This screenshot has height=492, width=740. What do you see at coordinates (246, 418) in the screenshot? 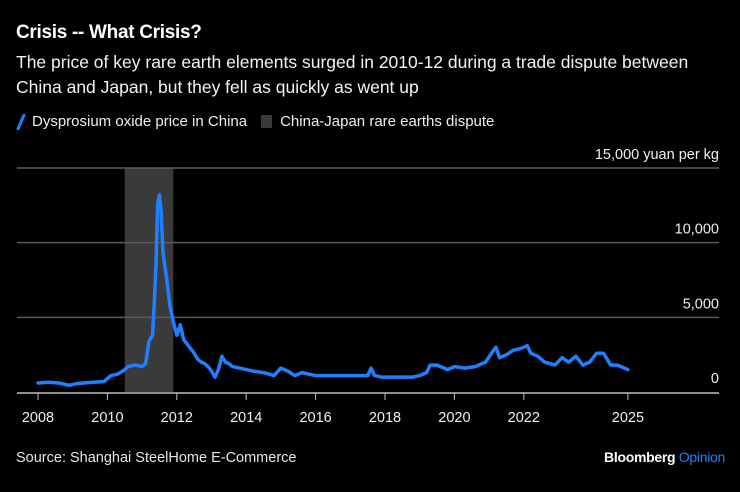
I see `x-tick-label: 2014` at bounding box center [246, 418].